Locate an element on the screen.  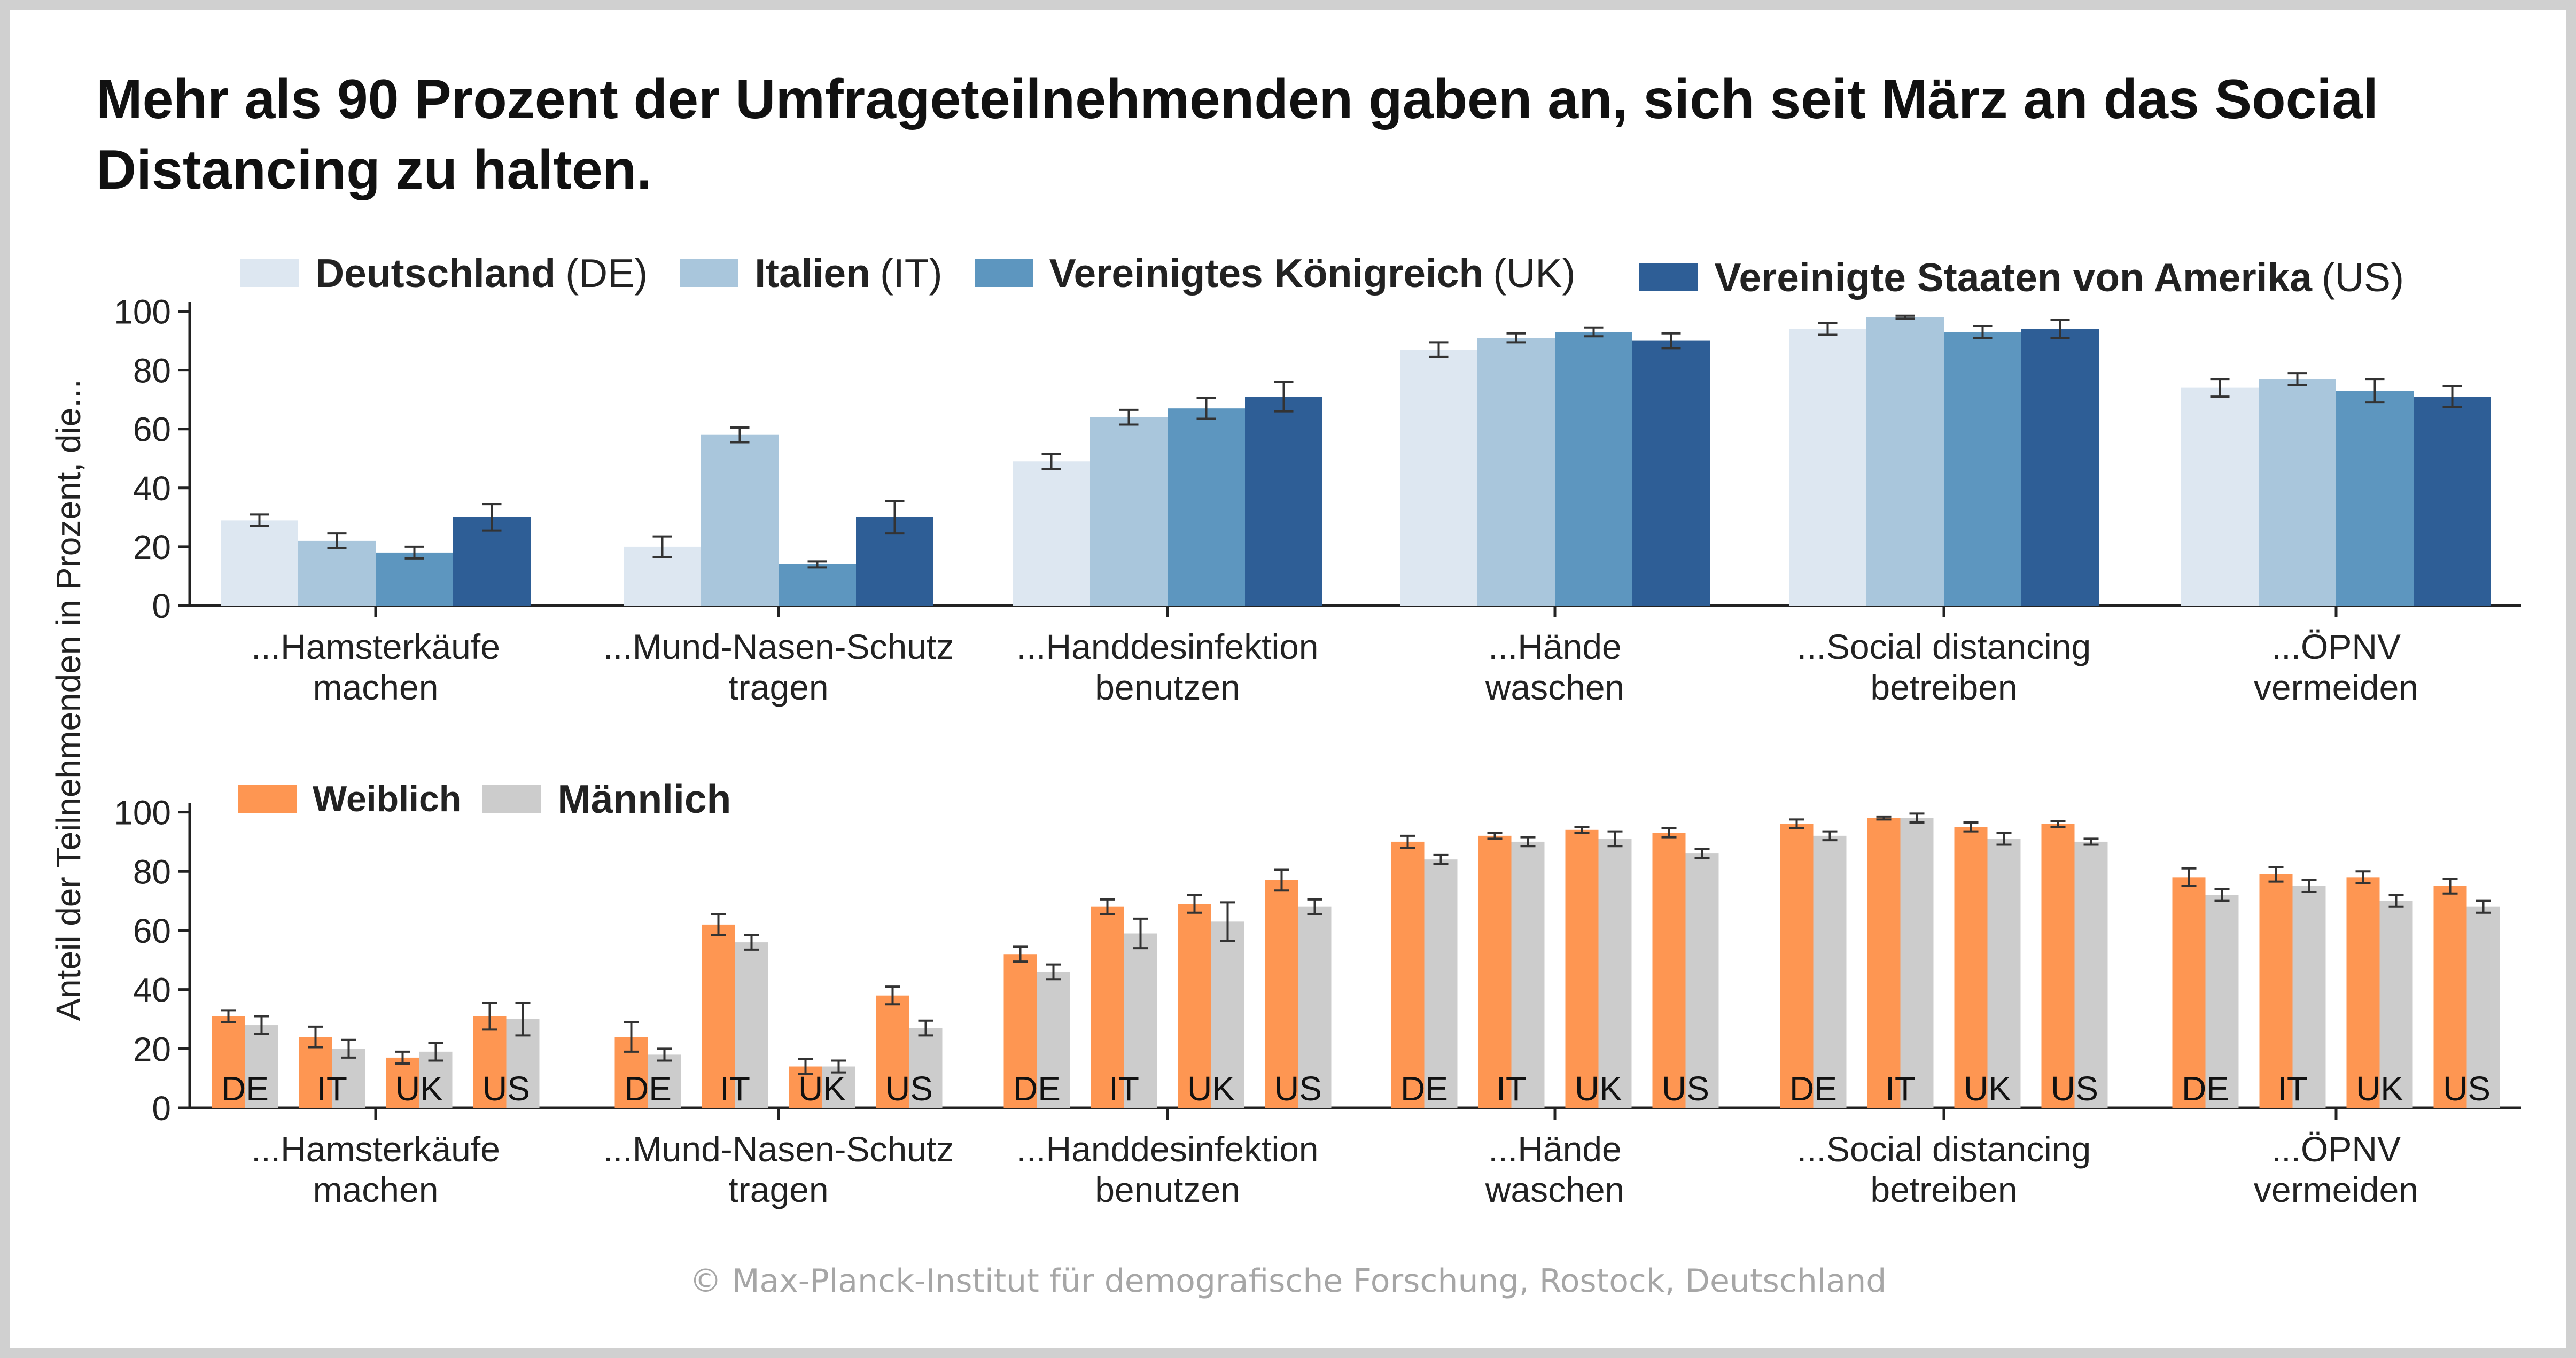
legend-item: Weiblich is located at coordinates (349, 799).